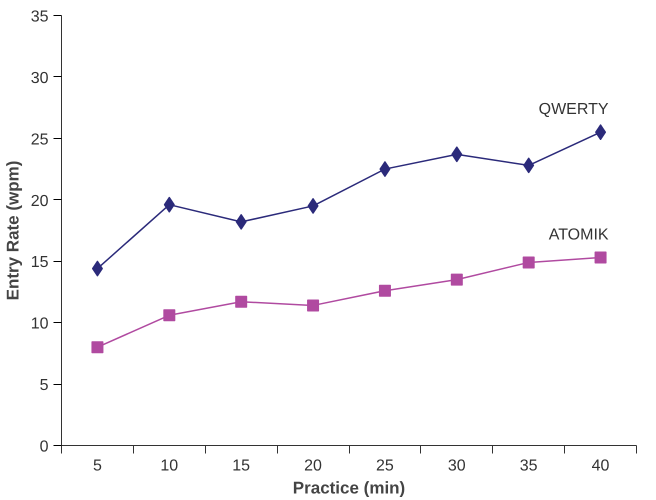  Describe the element at coordinates (349, 488) in the screenshot. I see `x-axis-title: Practice (min)` at that location.